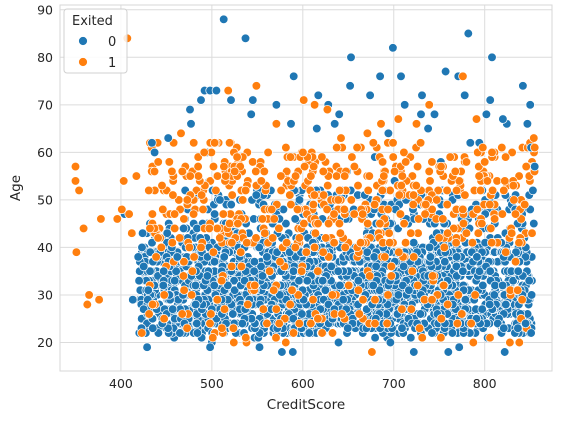 Image resolution: width=562 pixels, height=421 pixels. I want to click on y-tick-label: 40, so click(45, 247).